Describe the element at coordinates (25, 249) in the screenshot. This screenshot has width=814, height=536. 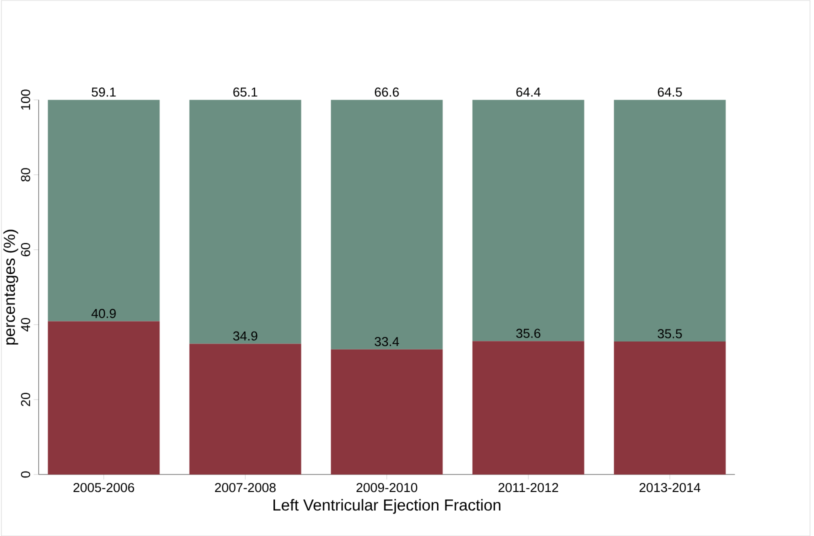
I see `y-tick-label: 60` at that location.